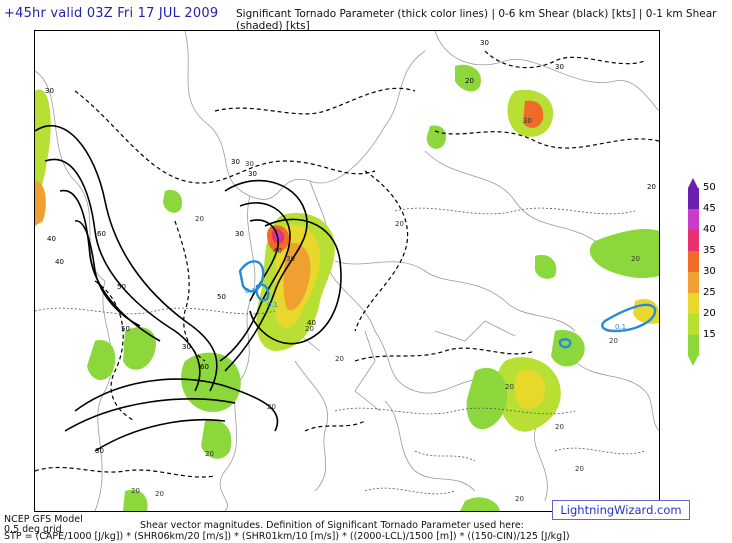 The width and height of the screenshot is (732, 543). What do you see at coordinates (33, 529) in the screenshot?
I see `model-resolution: 0.5 deg grid` at bounding box center [33, 529].